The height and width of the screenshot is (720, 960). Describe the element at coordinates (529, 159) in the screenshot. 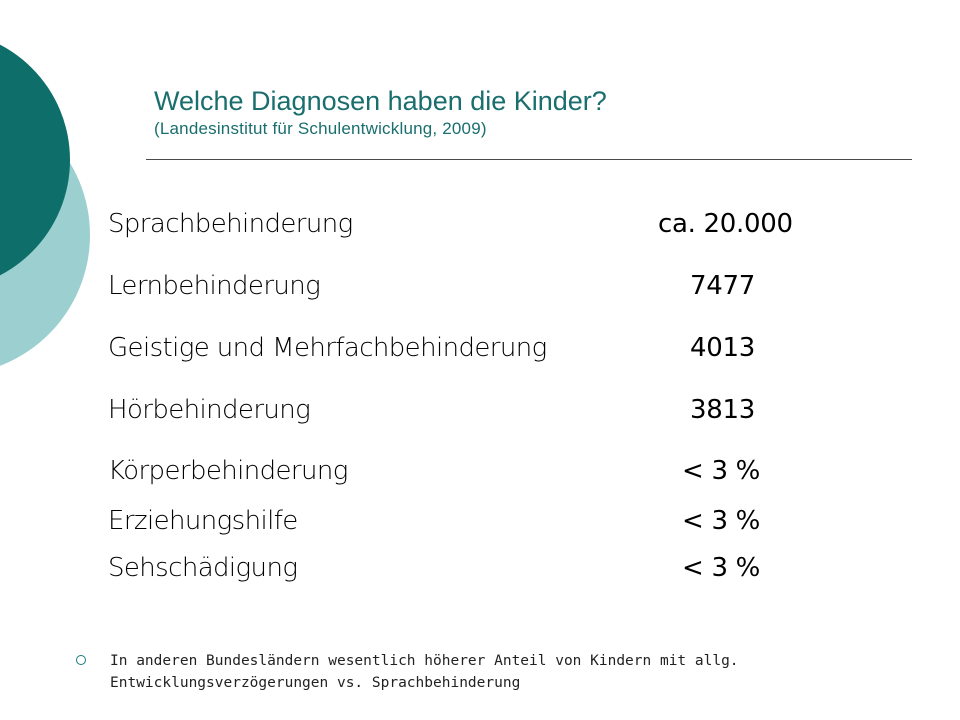

I see `title-divider` at that location.